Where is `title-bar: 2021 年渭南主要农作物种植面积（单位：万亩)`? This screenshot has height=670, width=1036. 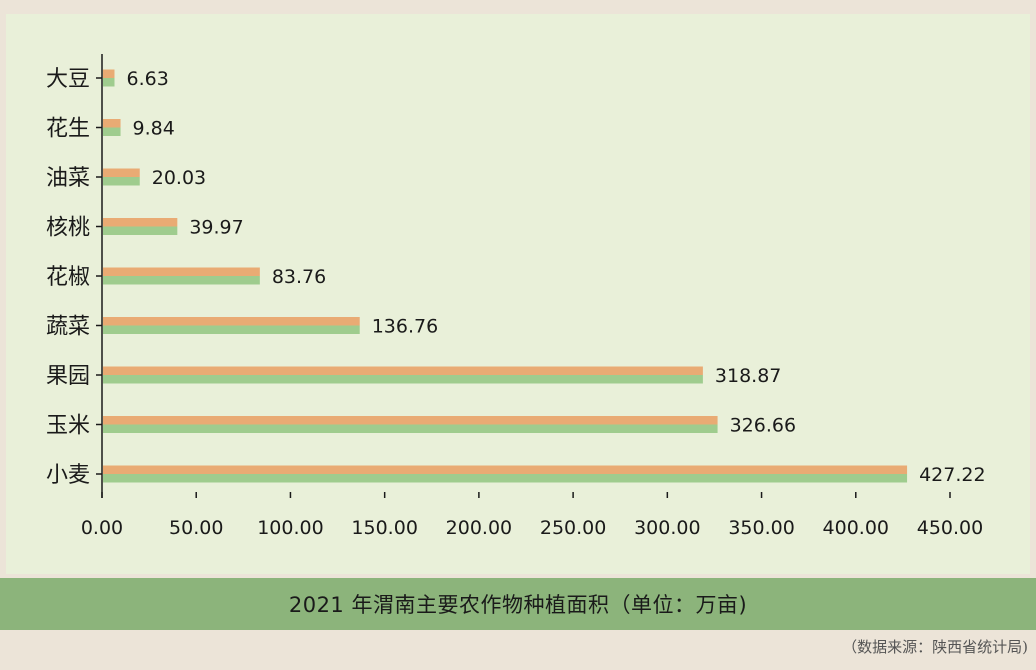 title-bar: 2021 年渭南主要农作物种植面积（单位：万亩) is located at coordinates (518, 604).